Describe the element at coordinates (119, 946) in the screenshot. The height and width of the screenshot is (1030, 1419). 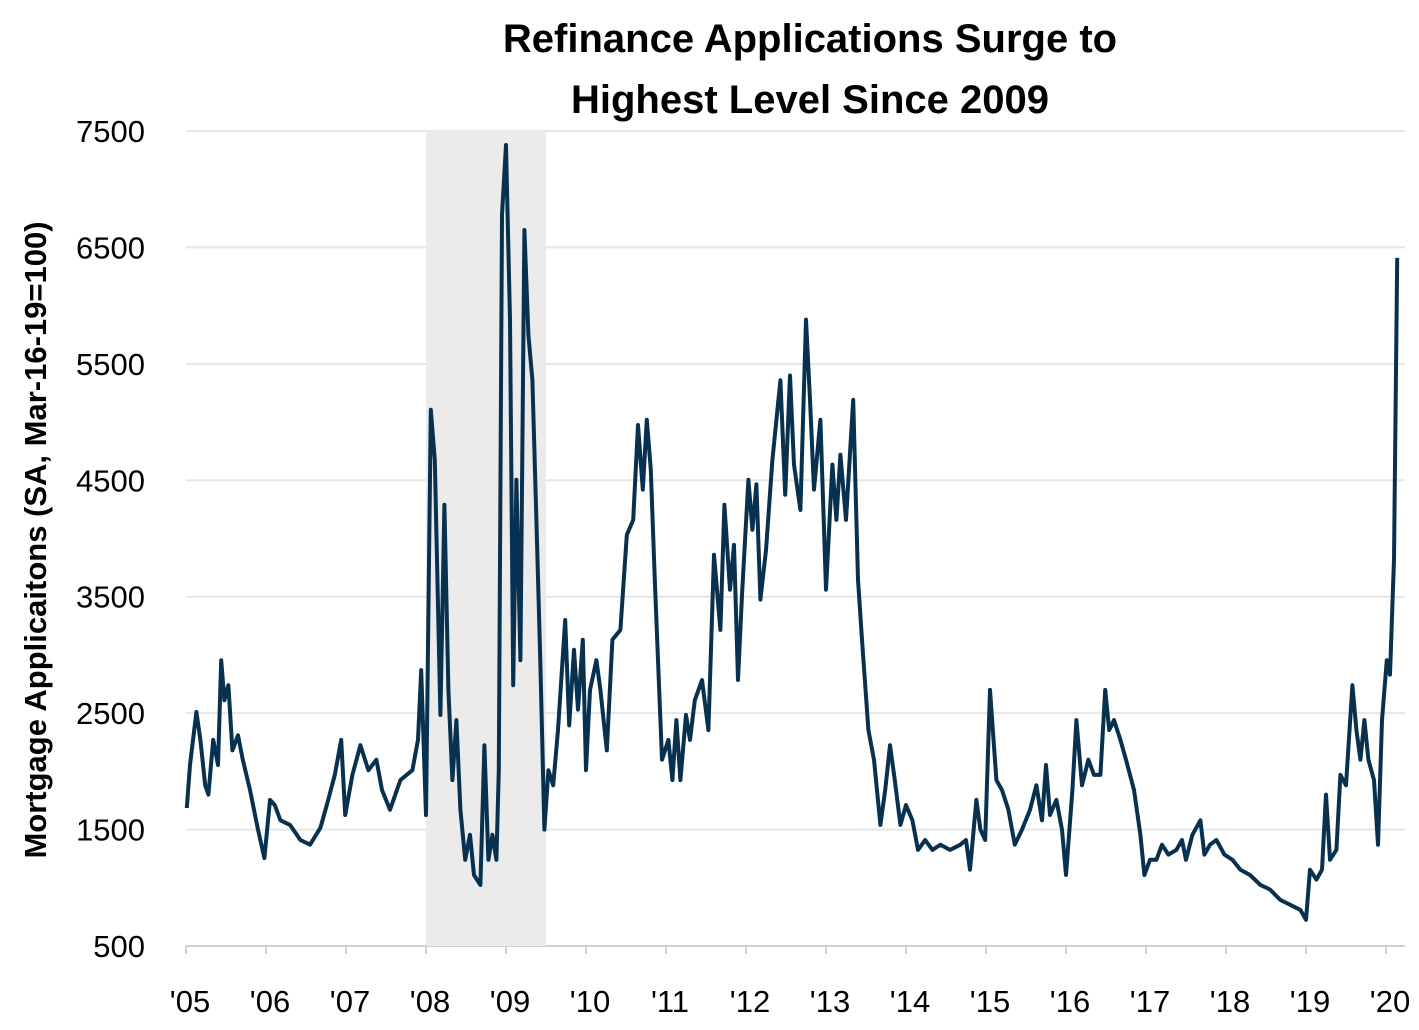
I see `y-tick-label: 500` at that location.